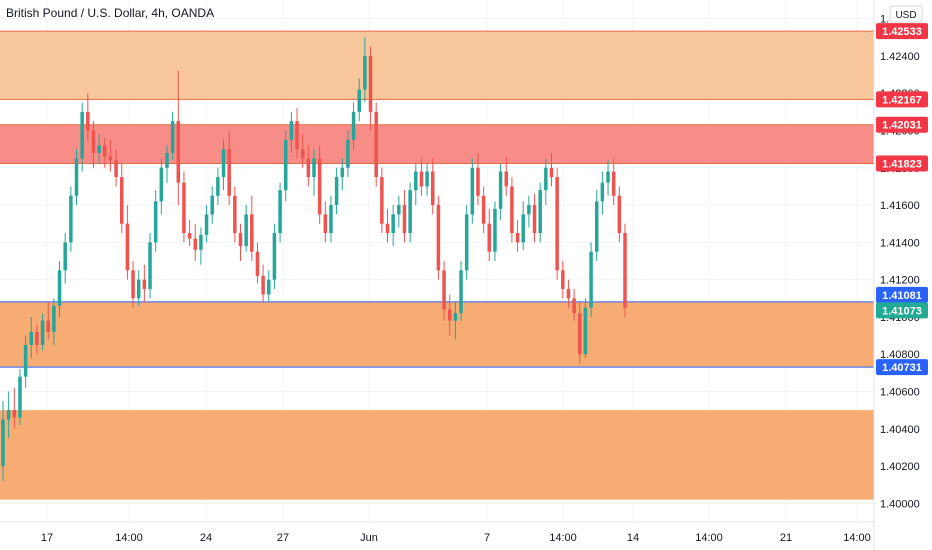  I want to click on price-zone-red, so click(437, 144).